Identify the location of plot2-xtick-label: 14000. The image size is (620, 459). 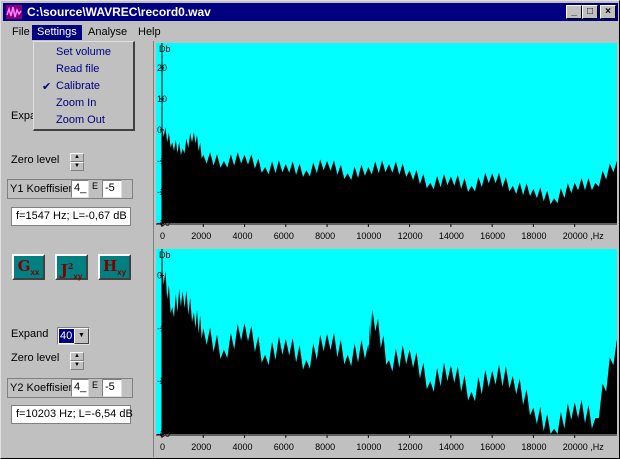
(451, 447).